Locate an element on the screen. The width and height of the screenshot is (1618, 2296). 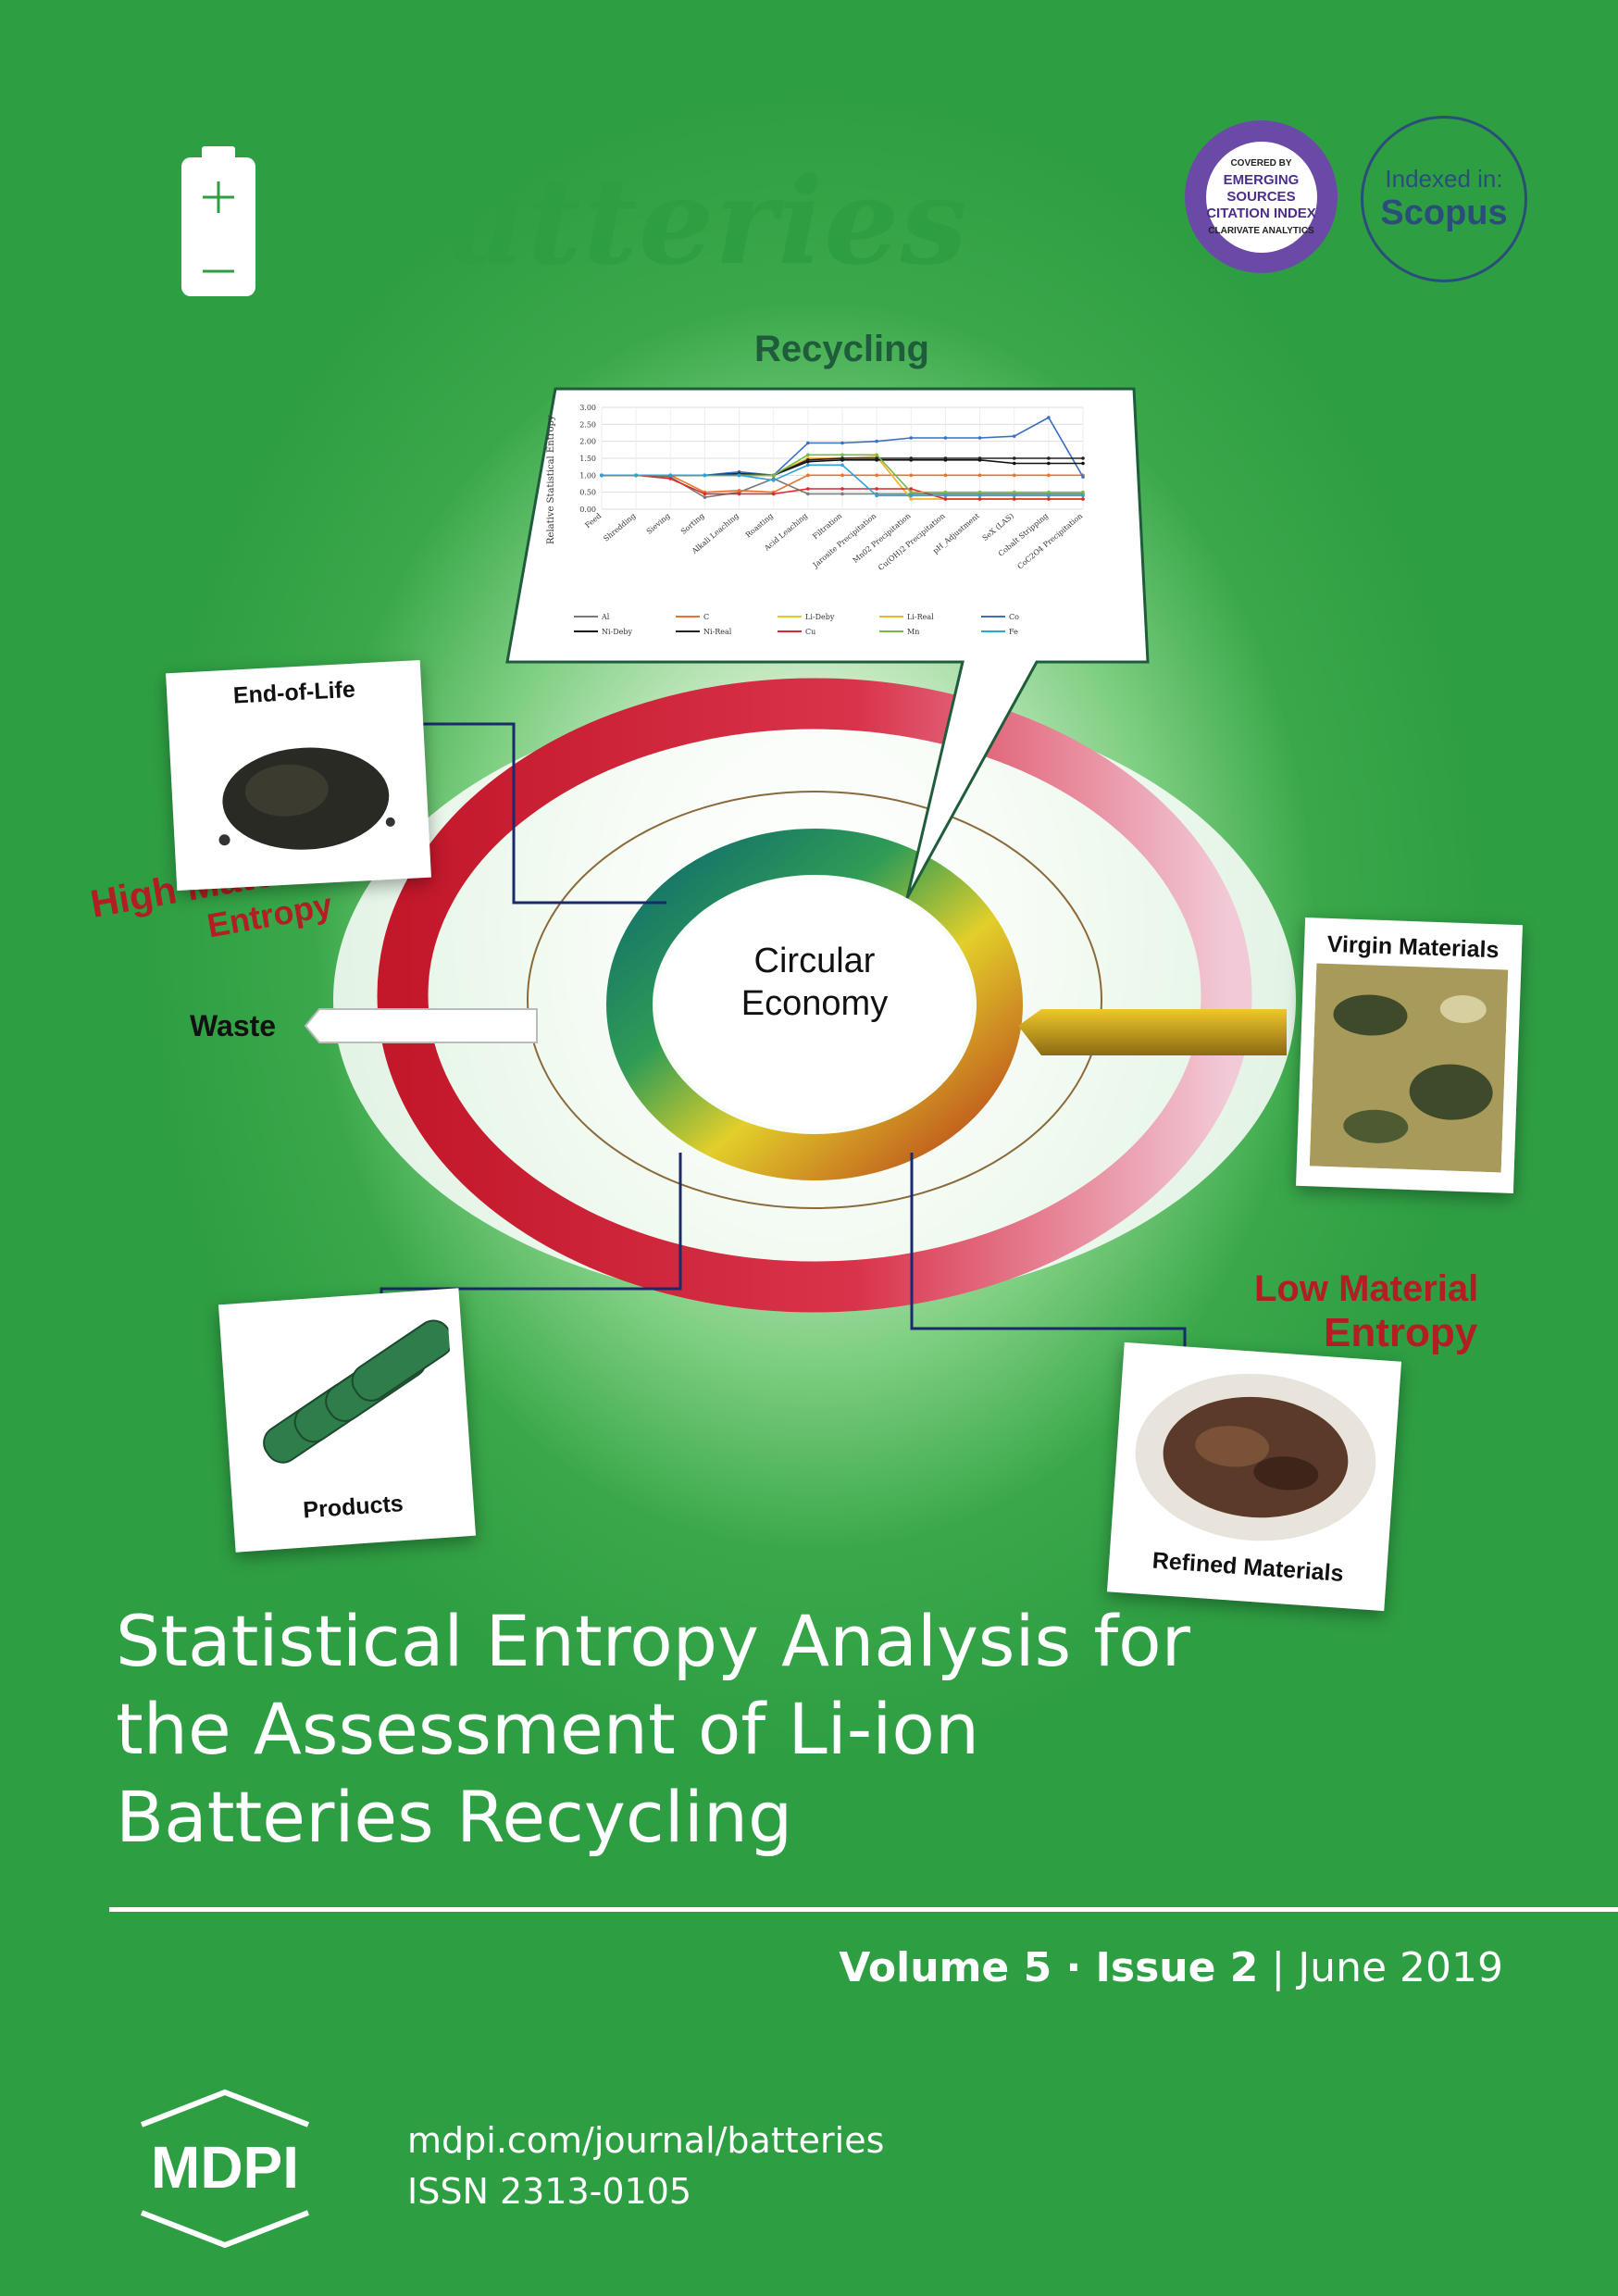
legend-label: Ni-Deby is located at coordinates (617, 632).